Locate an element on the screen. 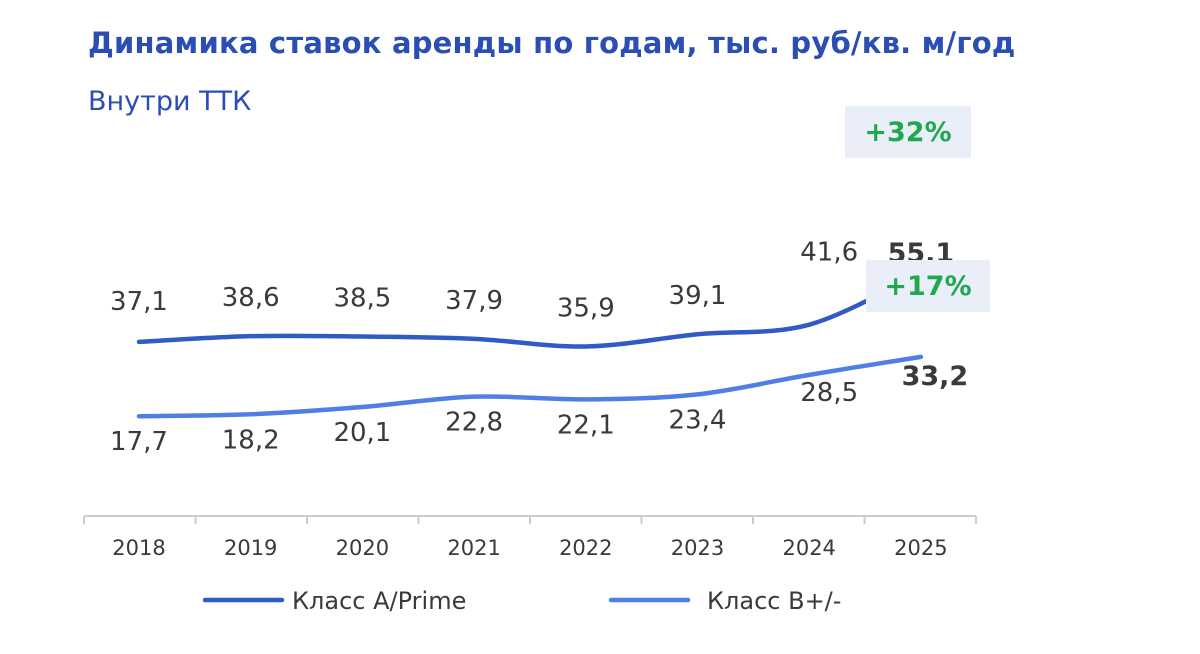 Image resolution: width=1200 pixels, height=654 pixels. growth-badge-text: +17% is located at coordinates (927, 286).